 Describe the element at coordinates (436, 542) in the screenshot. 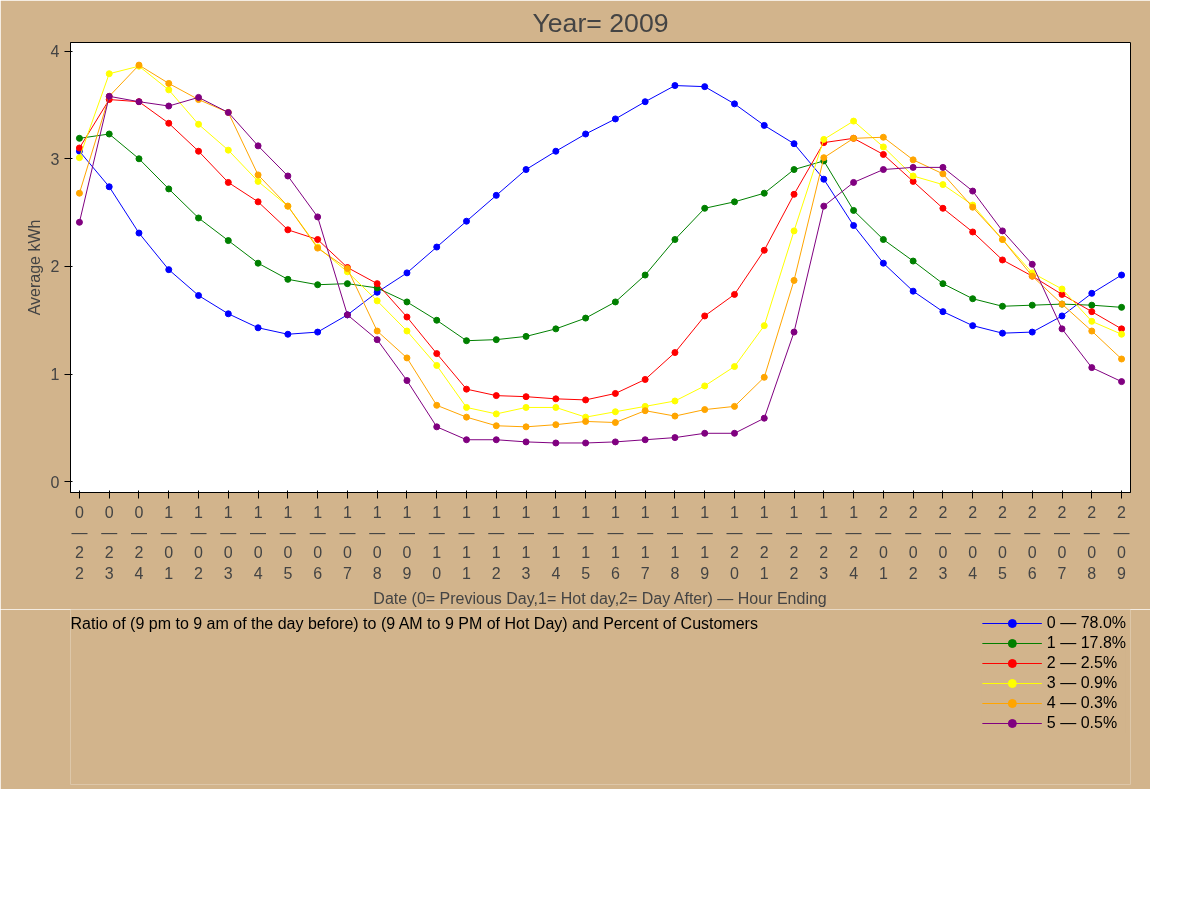

I see `x-tick-label: 1 — 1 0` at that location.